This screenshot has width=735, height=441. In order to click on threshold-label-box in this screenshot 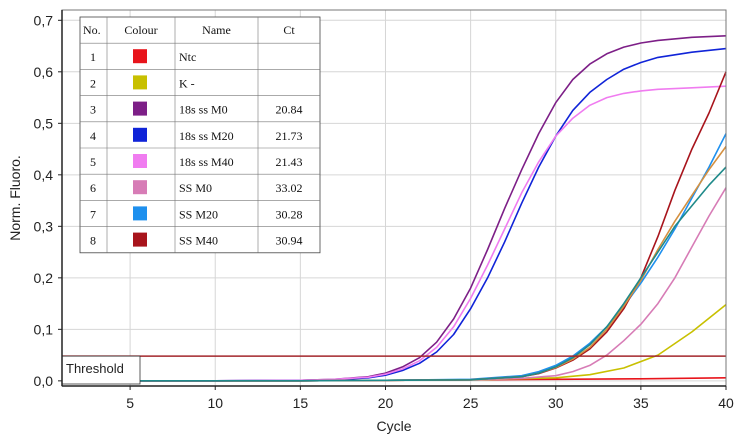, I will do `click(101, 370)`.